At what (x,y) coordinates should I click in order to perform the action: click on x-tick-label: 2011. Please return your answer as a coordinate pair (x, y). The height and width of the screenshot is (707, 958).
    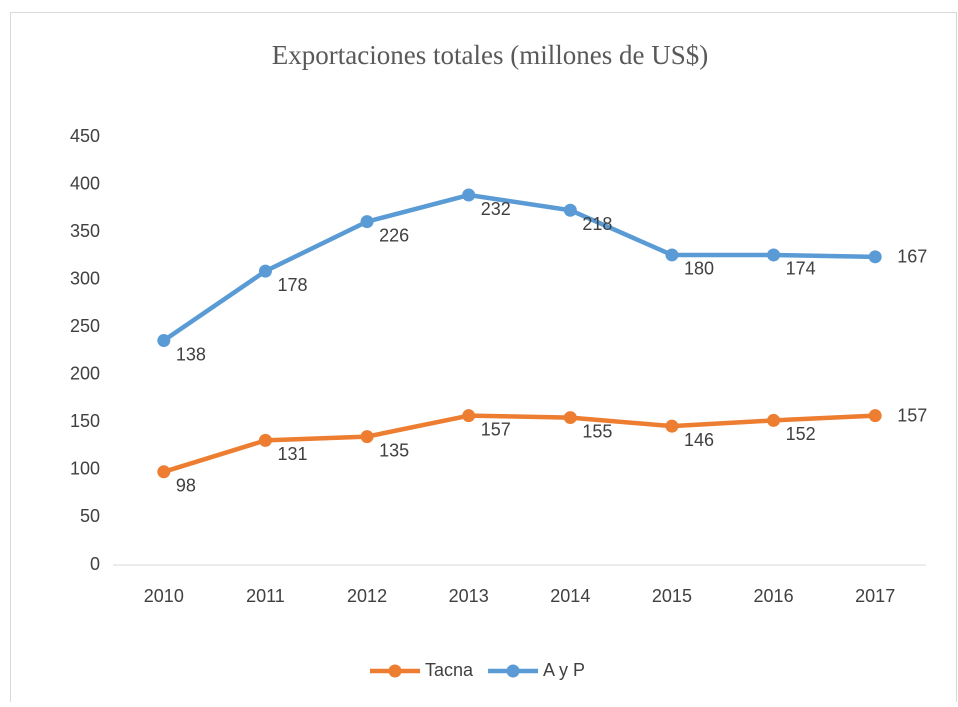
    Looking at the image, I should click on (265, 596).